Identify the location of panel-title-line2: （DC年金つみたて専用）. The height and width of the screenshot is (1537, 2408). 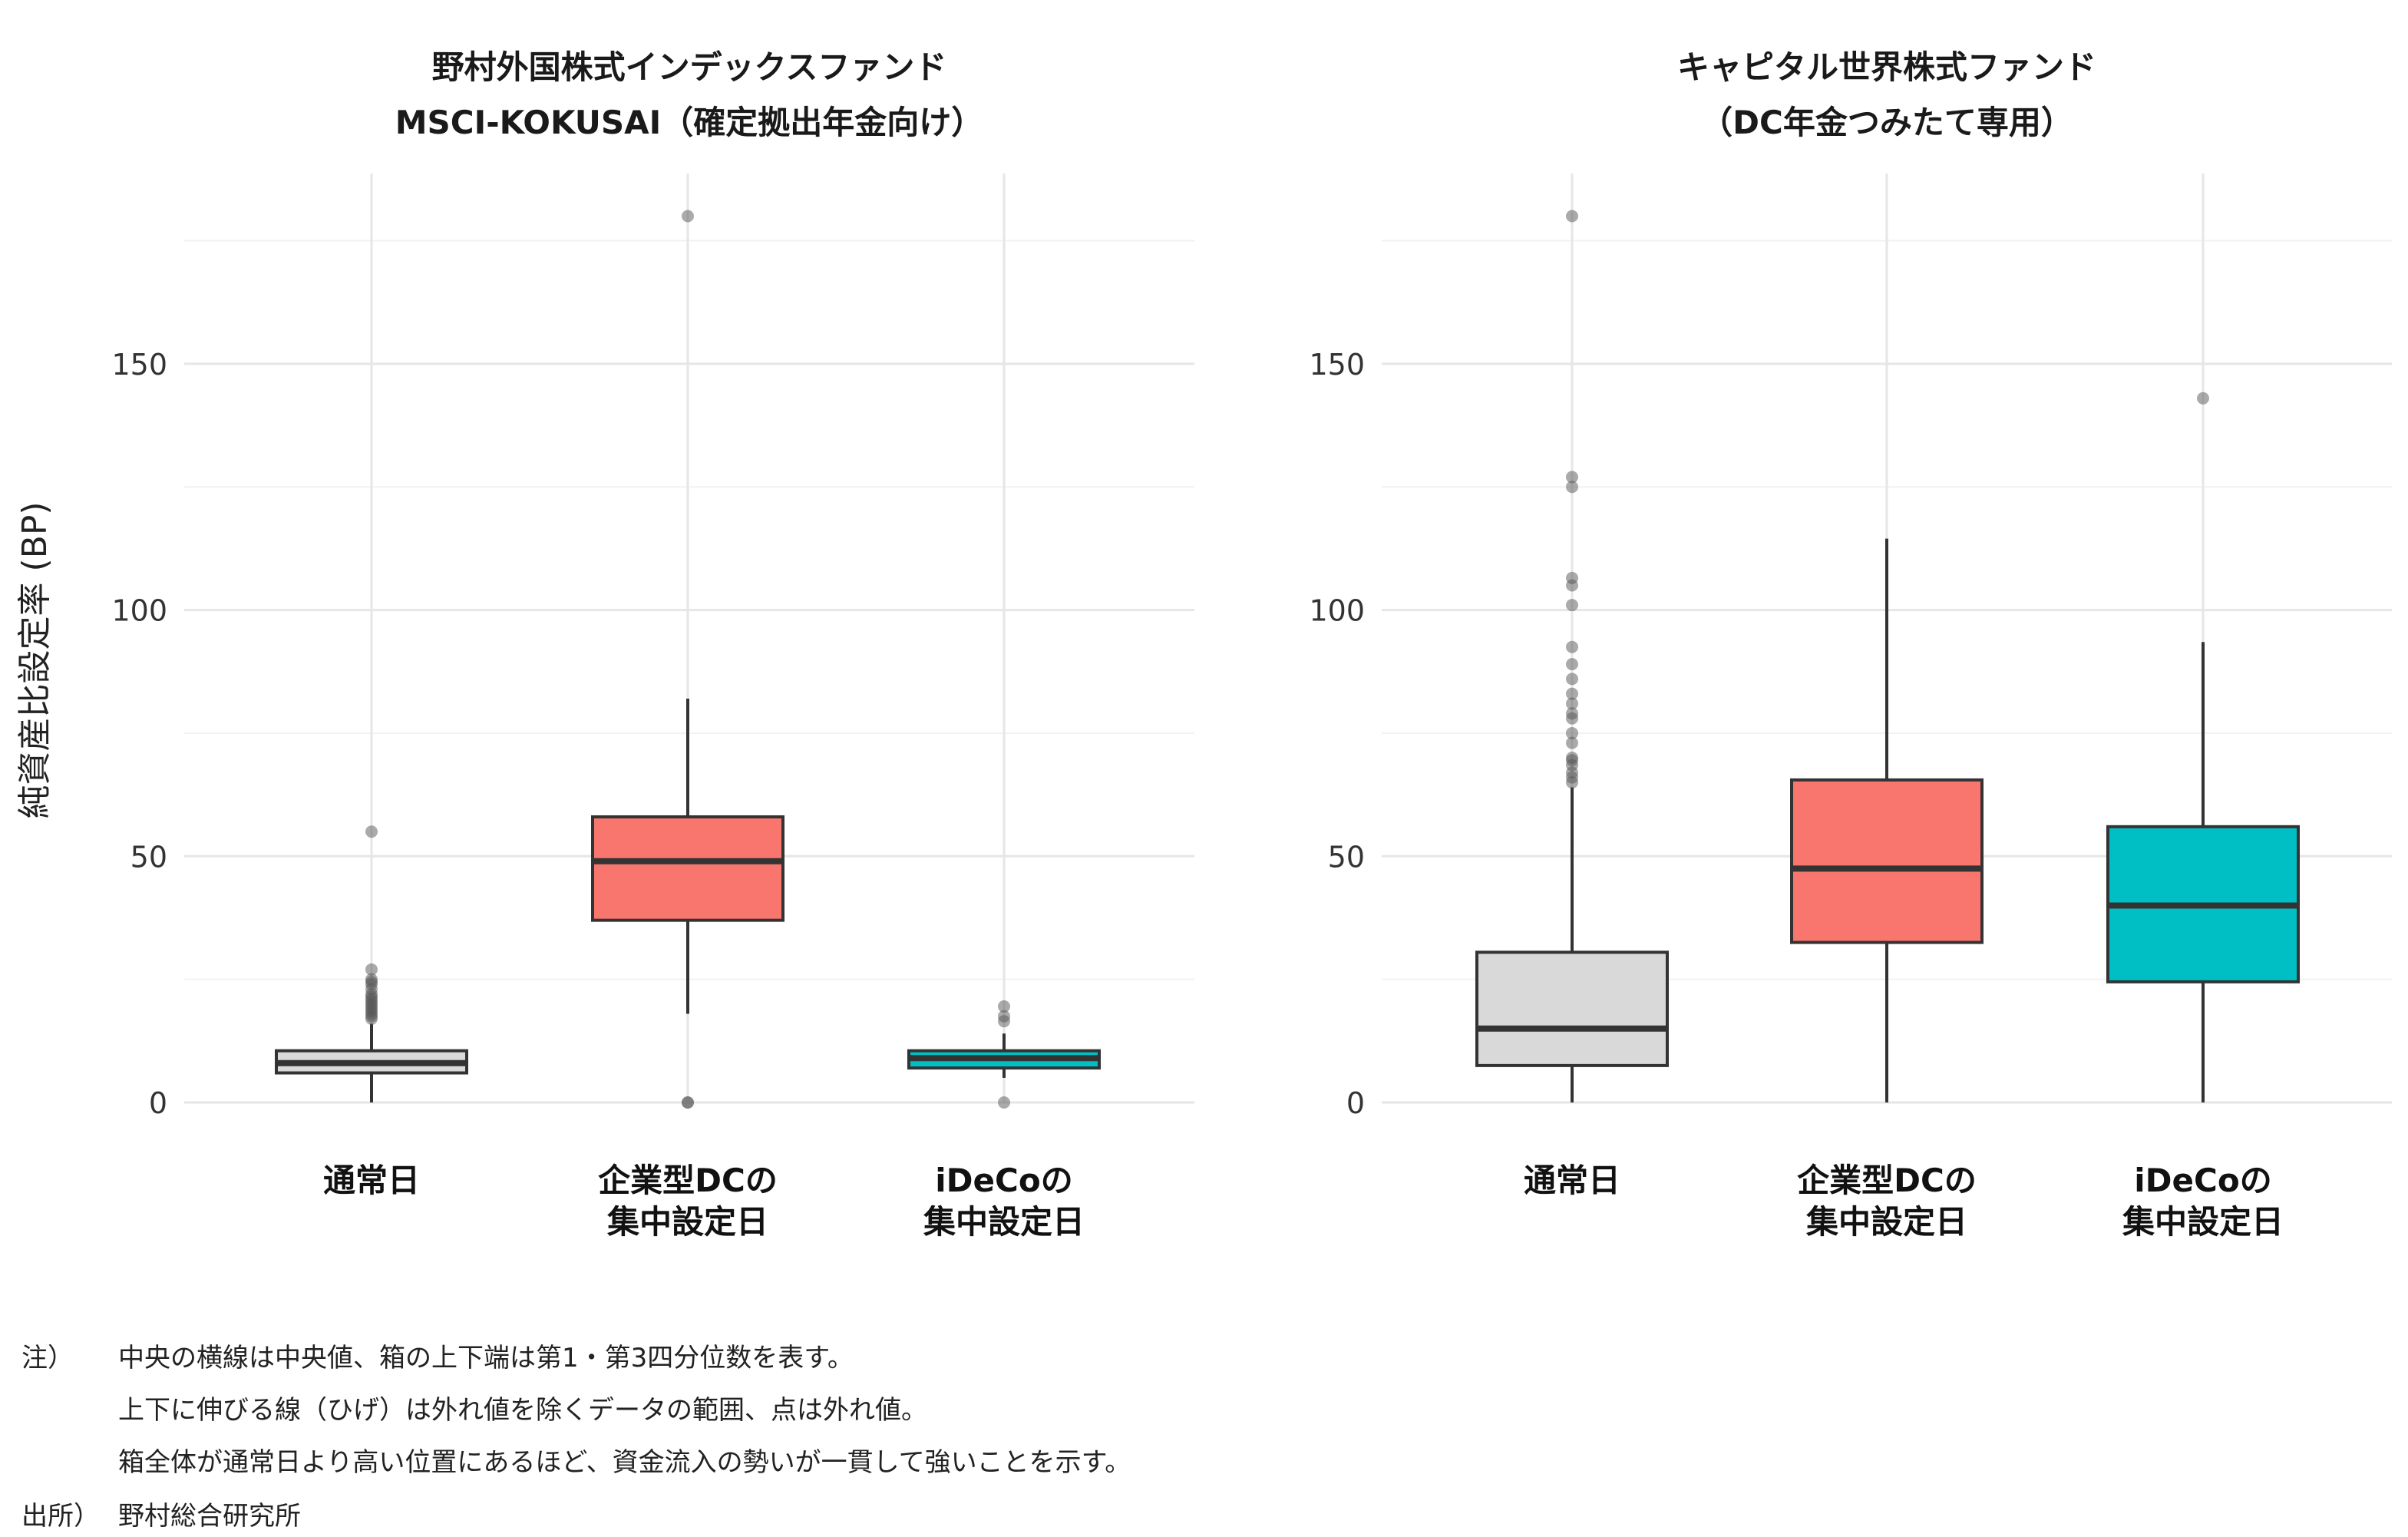
(1886, 123).